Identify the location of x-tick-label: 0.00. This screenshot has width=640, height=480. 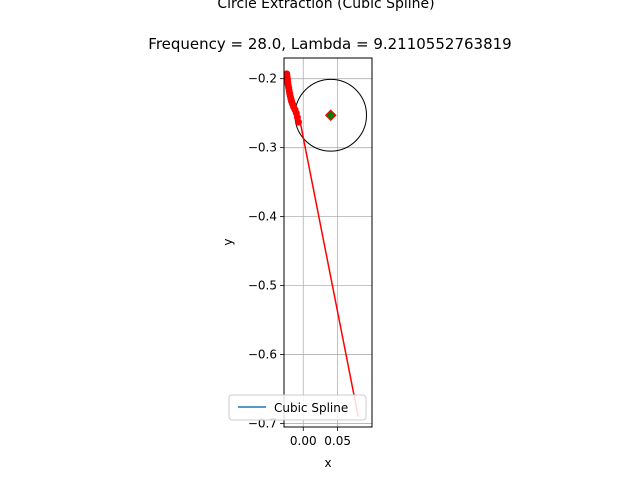
(303, 441).